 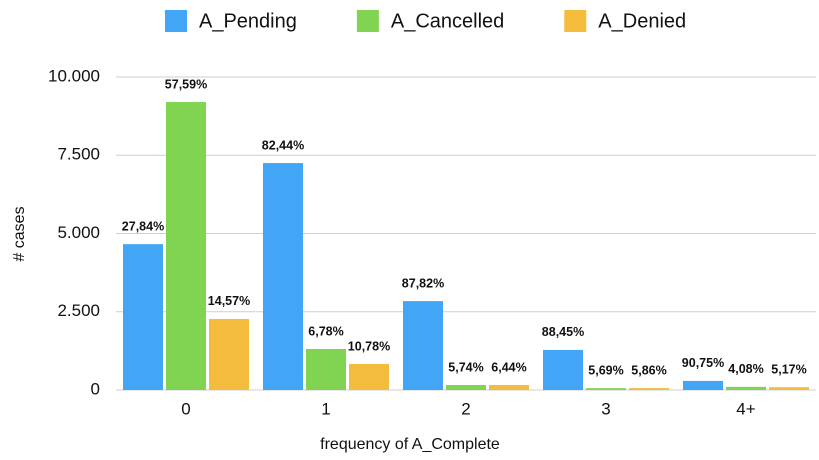 I want to click on x-axis-title: frequency of A_Complete, so click(x=410, y=444).